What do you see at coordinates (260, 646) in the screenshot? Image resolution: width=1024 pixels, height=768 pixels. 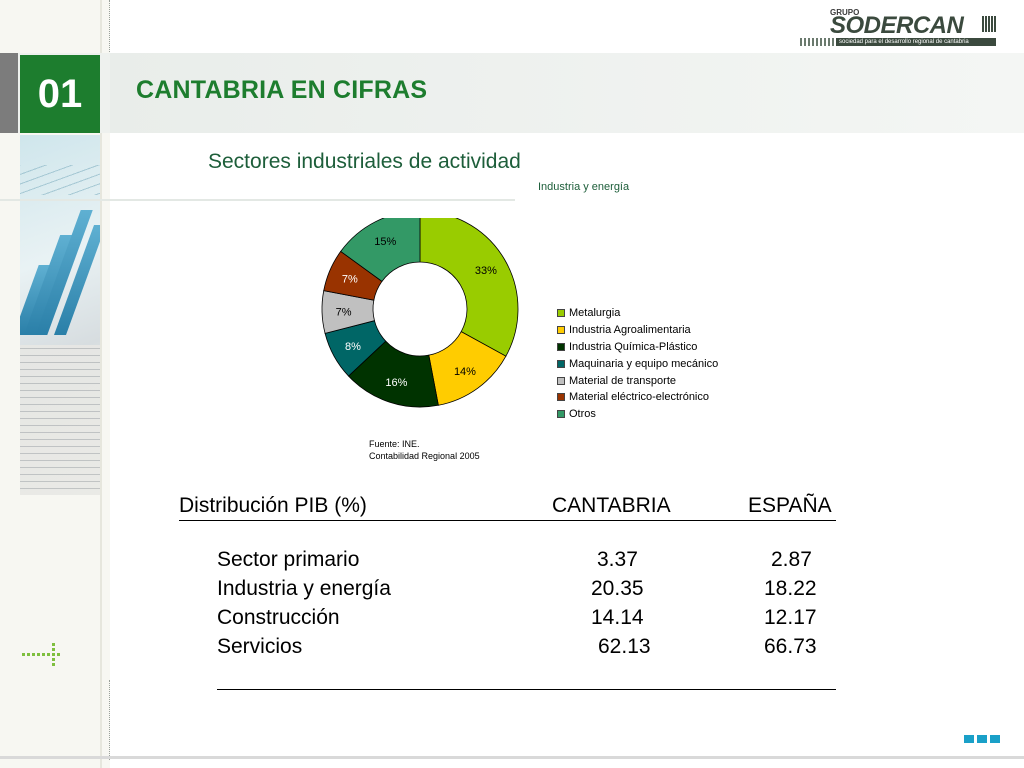 I see `row-label: Servicios` at bounding box center [260, 646].